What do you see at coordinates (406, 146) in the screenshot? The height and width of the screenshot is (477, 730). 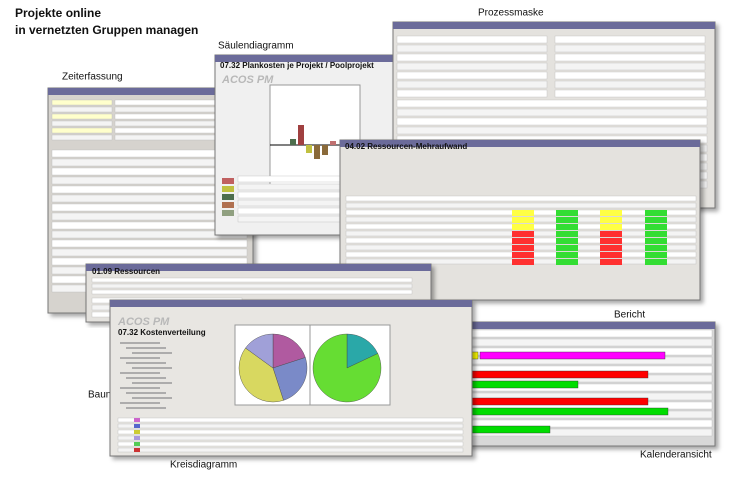 I see `panel-title: 04.02 Ressourcen-Mehraufwand` at bounding box center [406, 146].